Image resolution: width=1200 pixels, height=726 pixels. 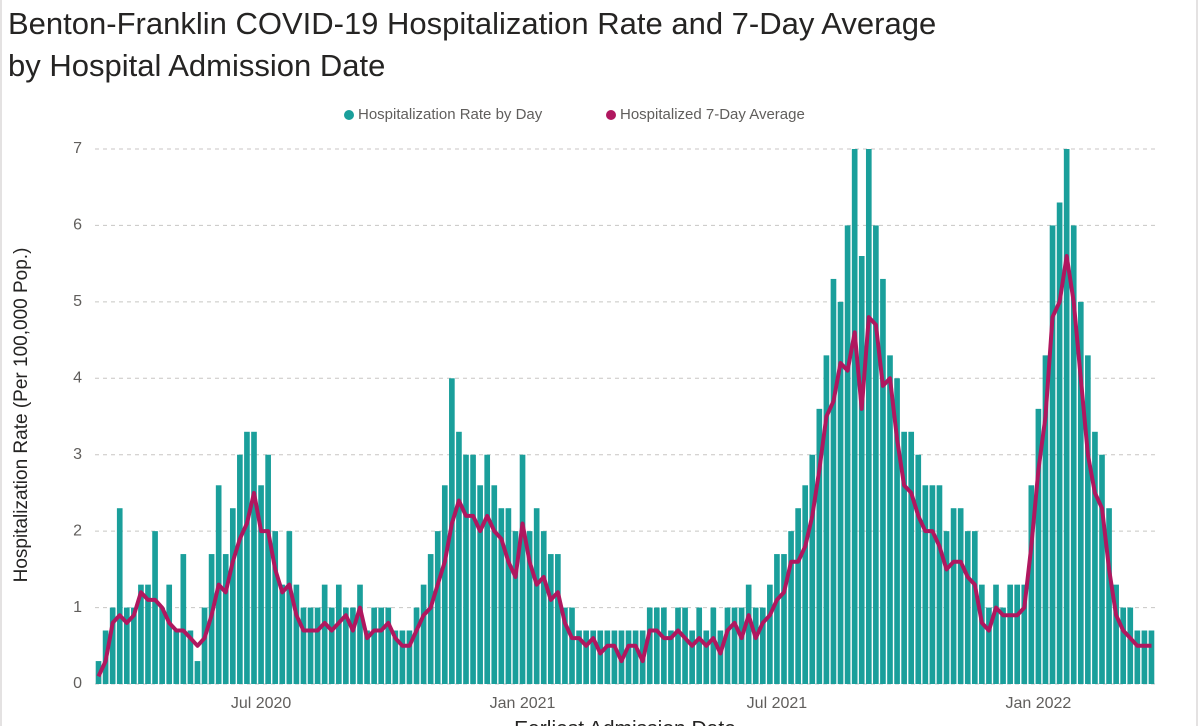 What do you see at coordinates (77, 378) in the screenshot?
I see `y-tick-label: 4` at bounding box center [77, 378].